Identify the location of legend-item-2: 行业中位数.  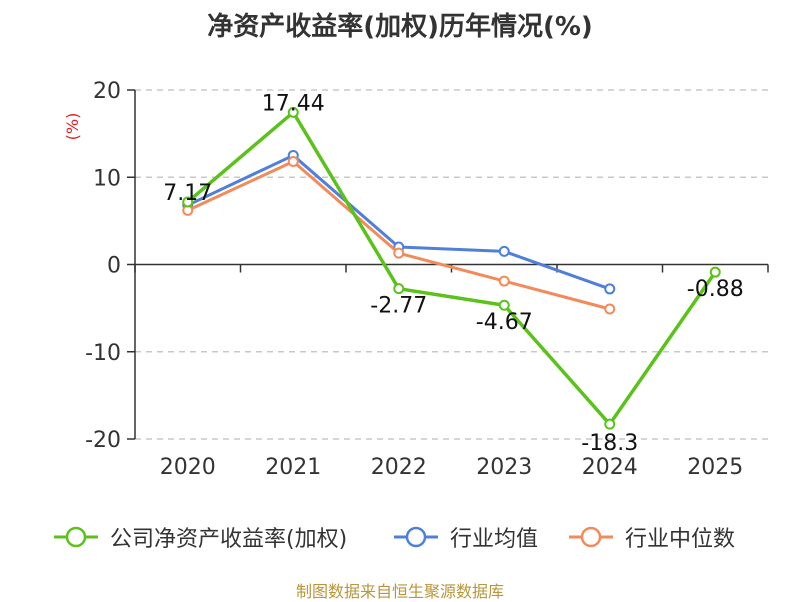
(651, 537).